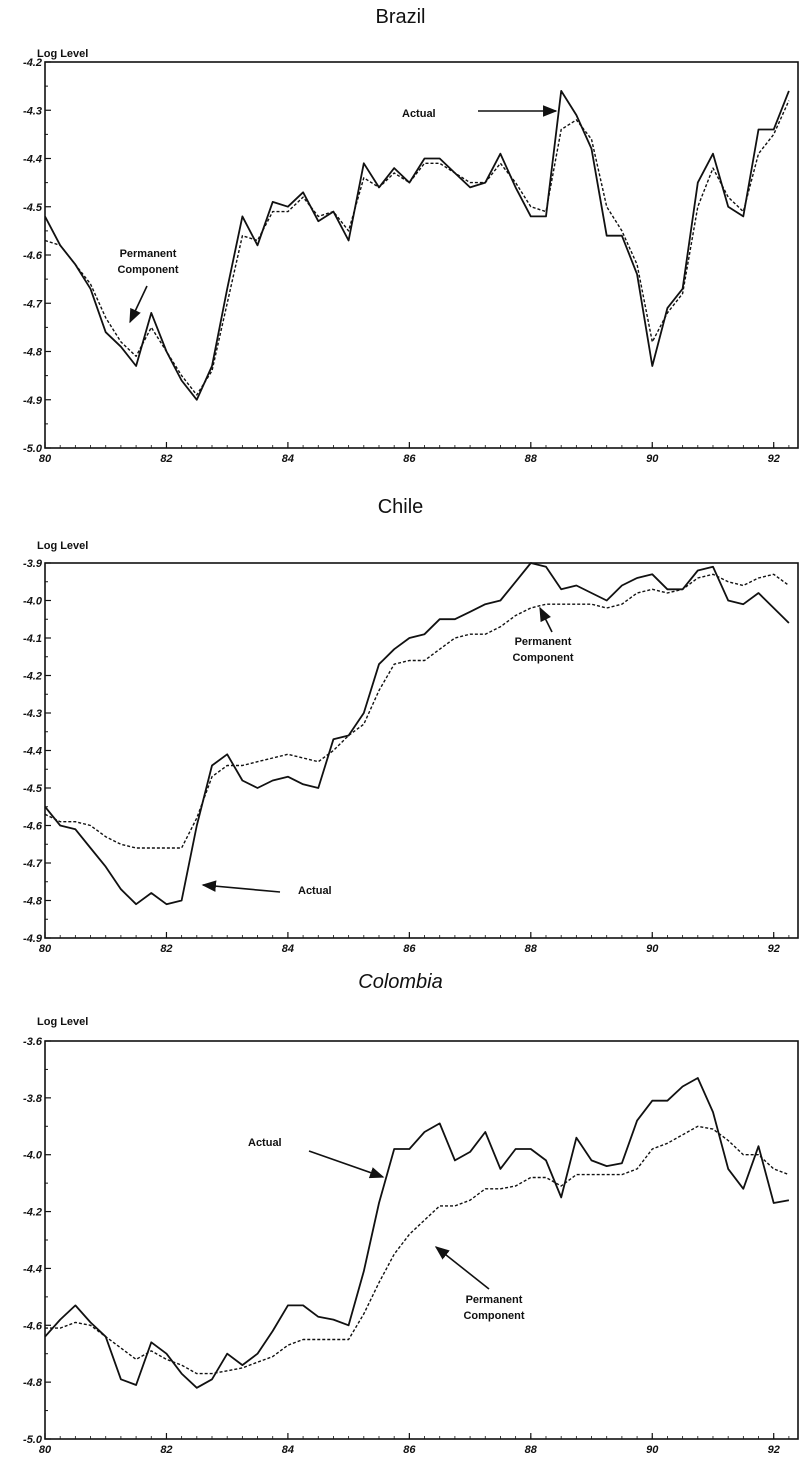 The width and height of the screenshot is (801, 1459). I want to click on chart-title: Brazil, so click(400, 17).